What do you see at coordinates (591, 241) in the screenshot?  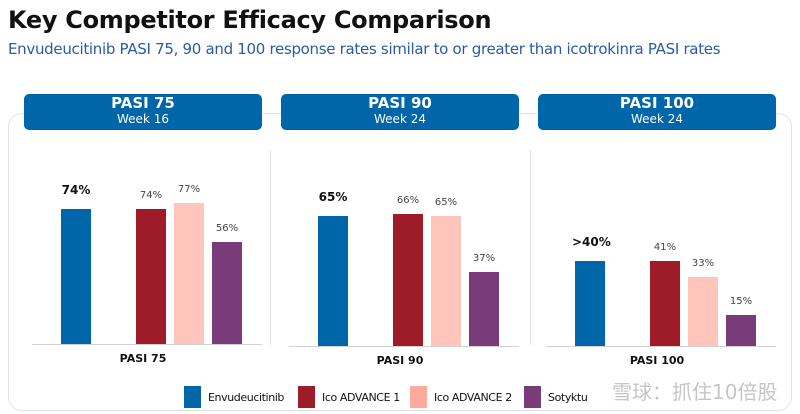 I see `data-label: >40%` at bounding box center [591, 241].